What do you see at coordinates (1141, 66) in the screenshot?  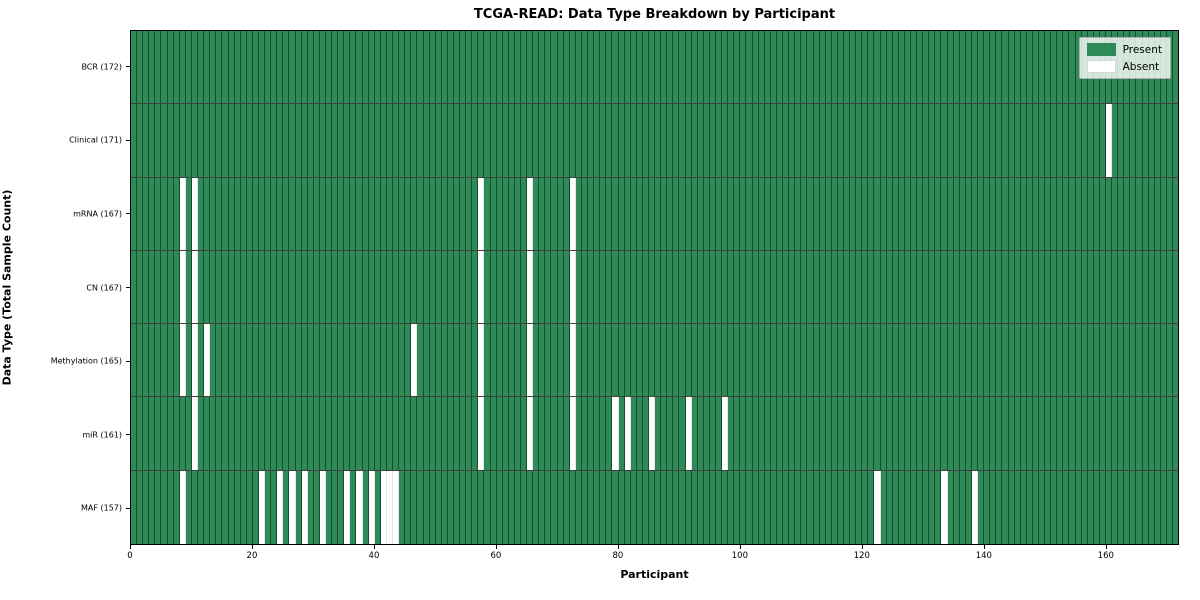 I see `legend-label-absent: Absent` at bounding box center [1141, 66].